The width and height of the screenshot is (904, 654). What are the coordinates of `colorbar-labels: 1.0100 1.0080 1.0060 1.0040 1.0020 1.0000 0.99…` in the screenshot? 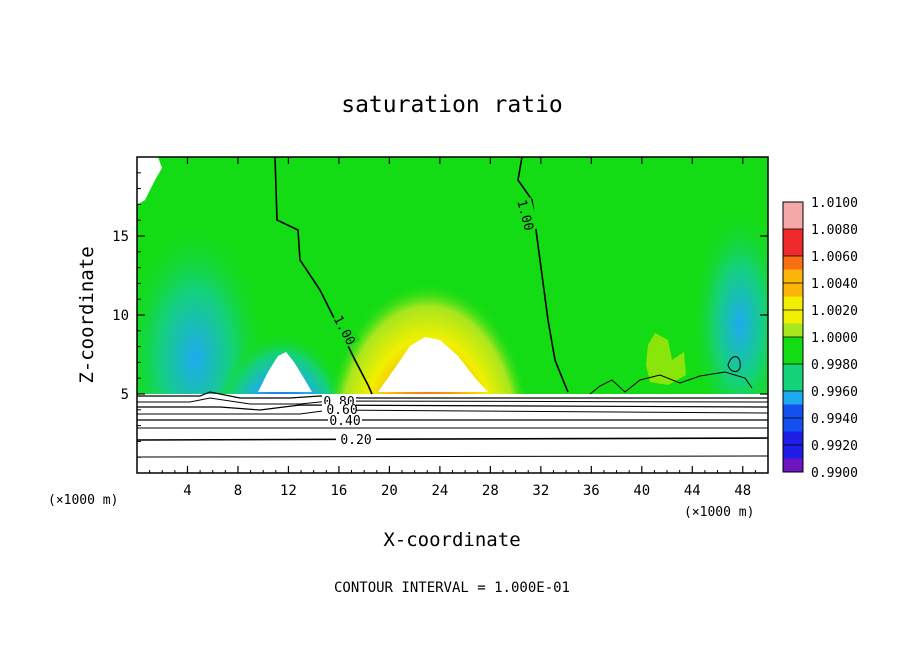 It's located at (834, 338).